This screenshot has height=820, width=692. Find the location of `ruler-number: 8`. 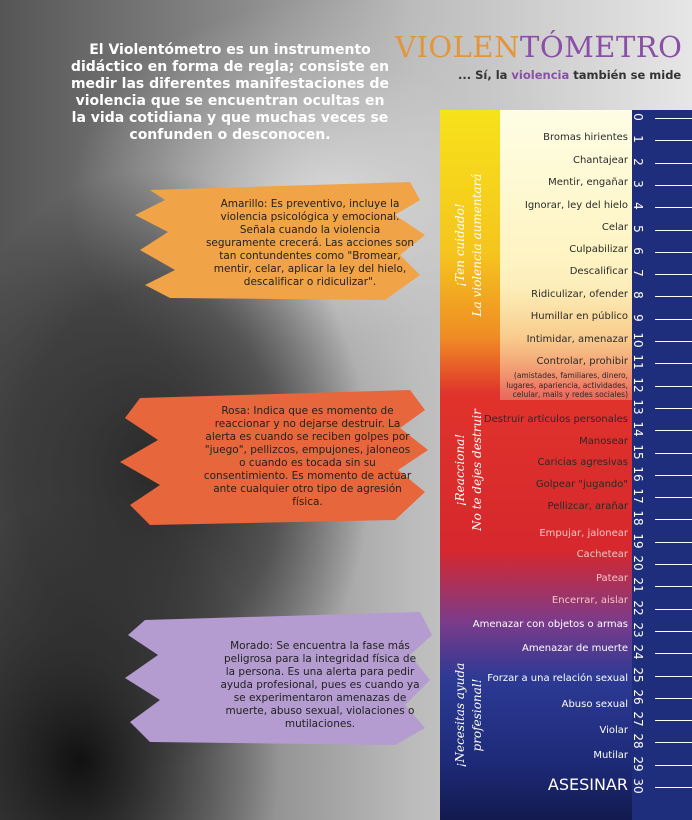

ruler-number: 8 is located at coordinates (638, 295).